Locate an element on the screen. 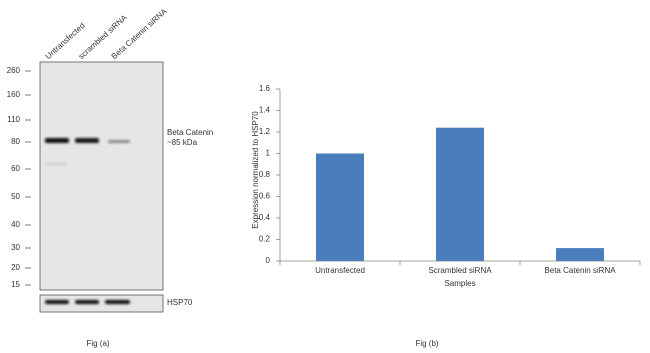  marker-label: 260 is located at coordinates (14, 70).